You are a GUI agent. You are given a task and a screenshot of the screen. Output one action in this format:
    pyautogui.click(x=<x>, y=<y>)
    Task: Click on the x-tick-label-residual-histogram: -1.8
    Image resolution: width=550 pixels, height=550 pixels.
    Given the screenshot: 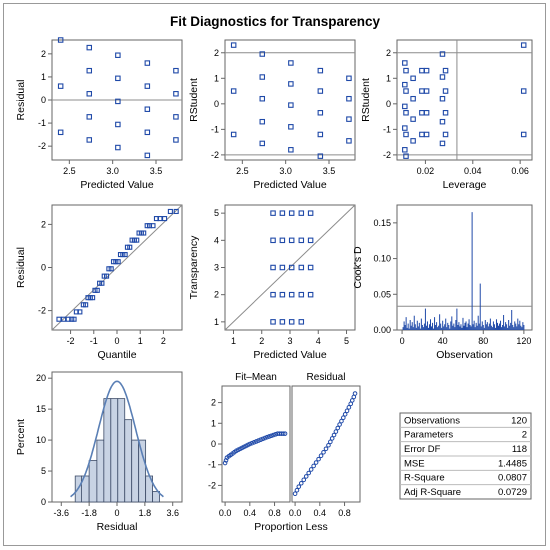 What is the action you would take?
    pyautogui.click(x=89, y=513)
    